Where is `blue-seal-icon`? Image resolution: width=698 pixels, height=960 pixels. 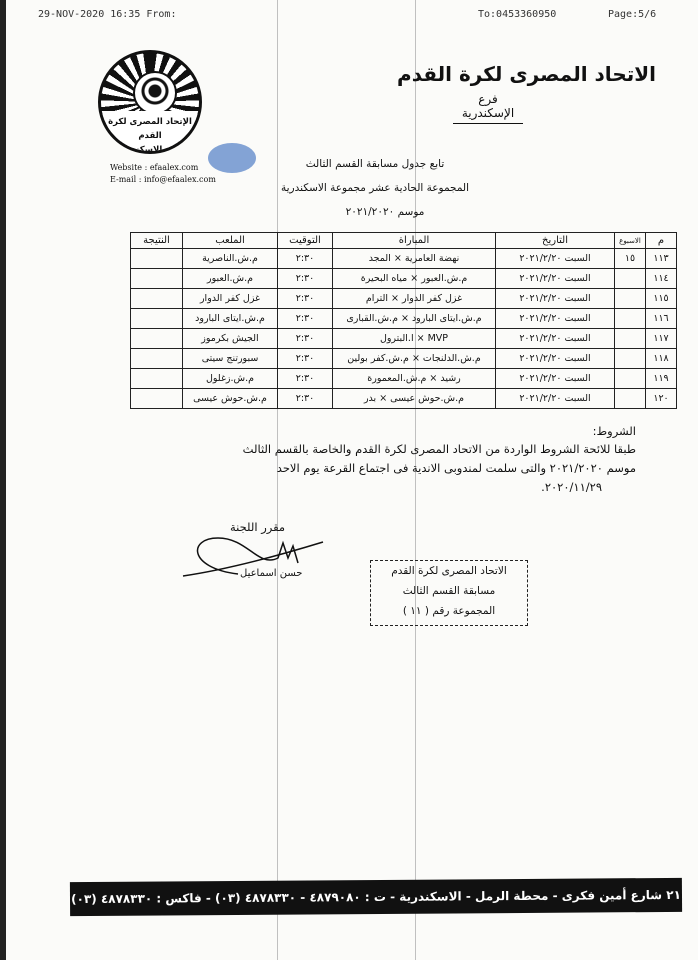
blue-seal-icon is located at coordinates (232, 158).